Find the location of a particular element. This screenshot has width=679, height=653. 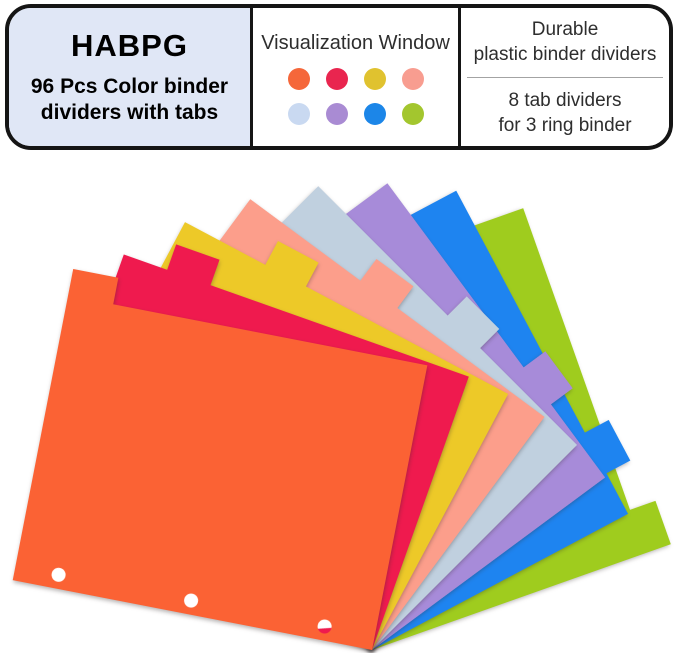

visualization-panel: Visualization Window is located at coordinates (357, 77).